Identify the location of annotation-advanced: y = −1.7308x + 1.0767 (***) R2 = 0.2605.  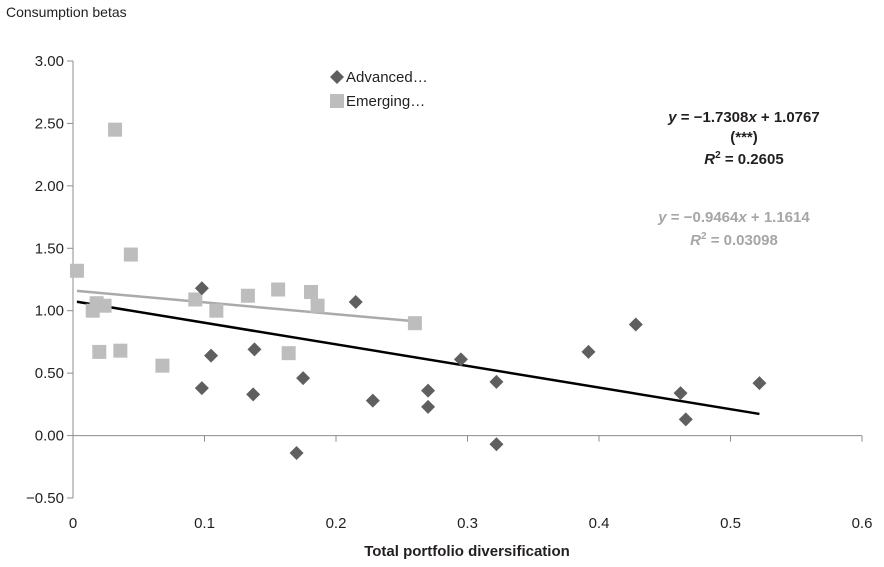
(743, 138).